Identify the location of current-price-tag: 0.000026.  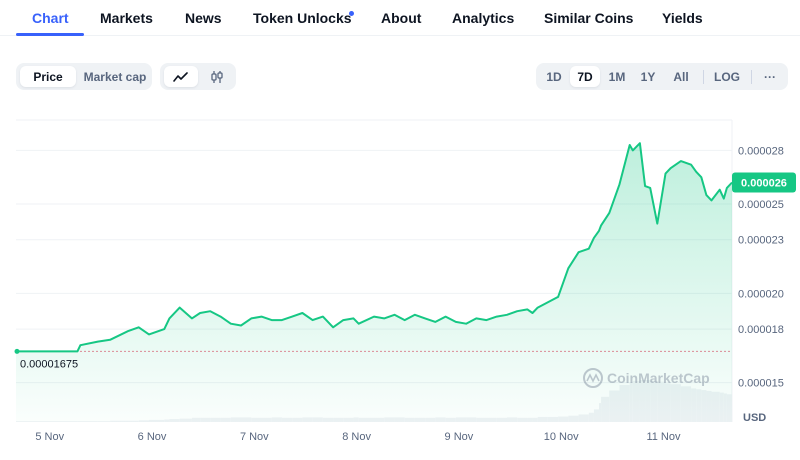
(764, 182).